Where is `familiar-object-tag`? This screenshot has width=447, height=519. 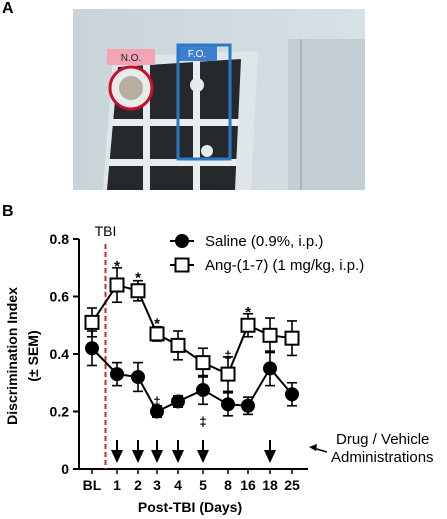 familiar-object-tag is located at coordinates (197, 53).